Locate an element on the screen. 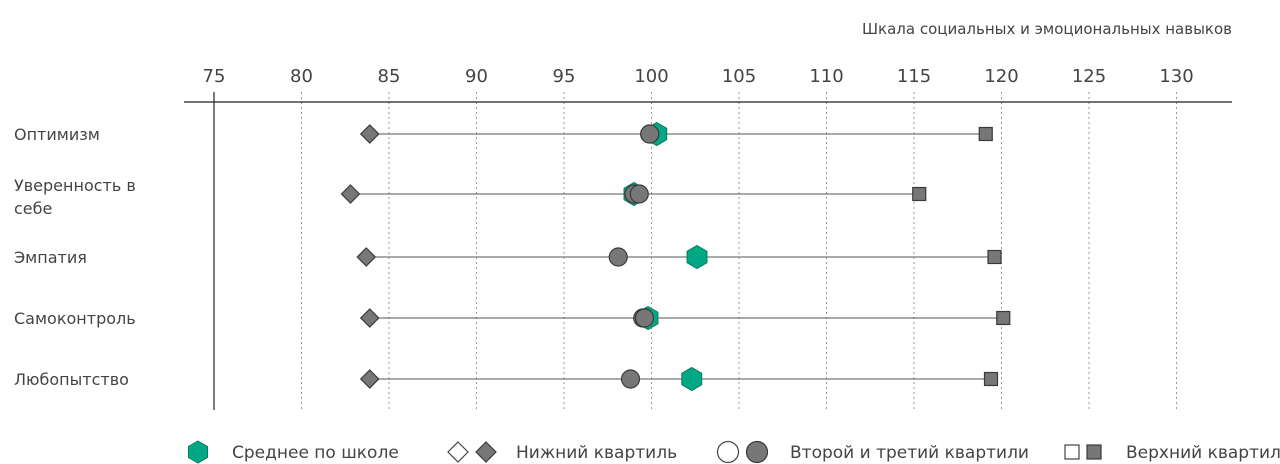  category-label-line: Уверенность в is located at coordinates (75, 185).